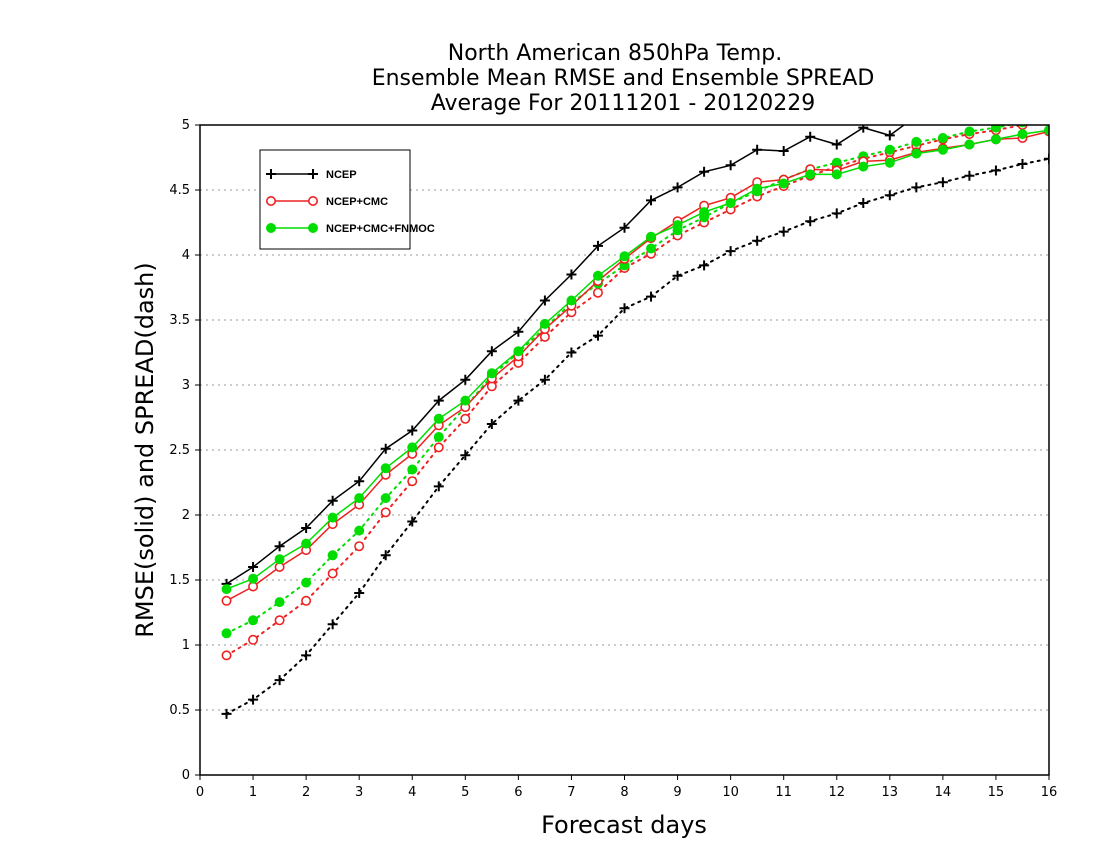 The width and height of the screenshot is (1100, 850). Describe the element at coordinates (783, 792) in the screenshot. I see `x-tick-label: 11` at that location.